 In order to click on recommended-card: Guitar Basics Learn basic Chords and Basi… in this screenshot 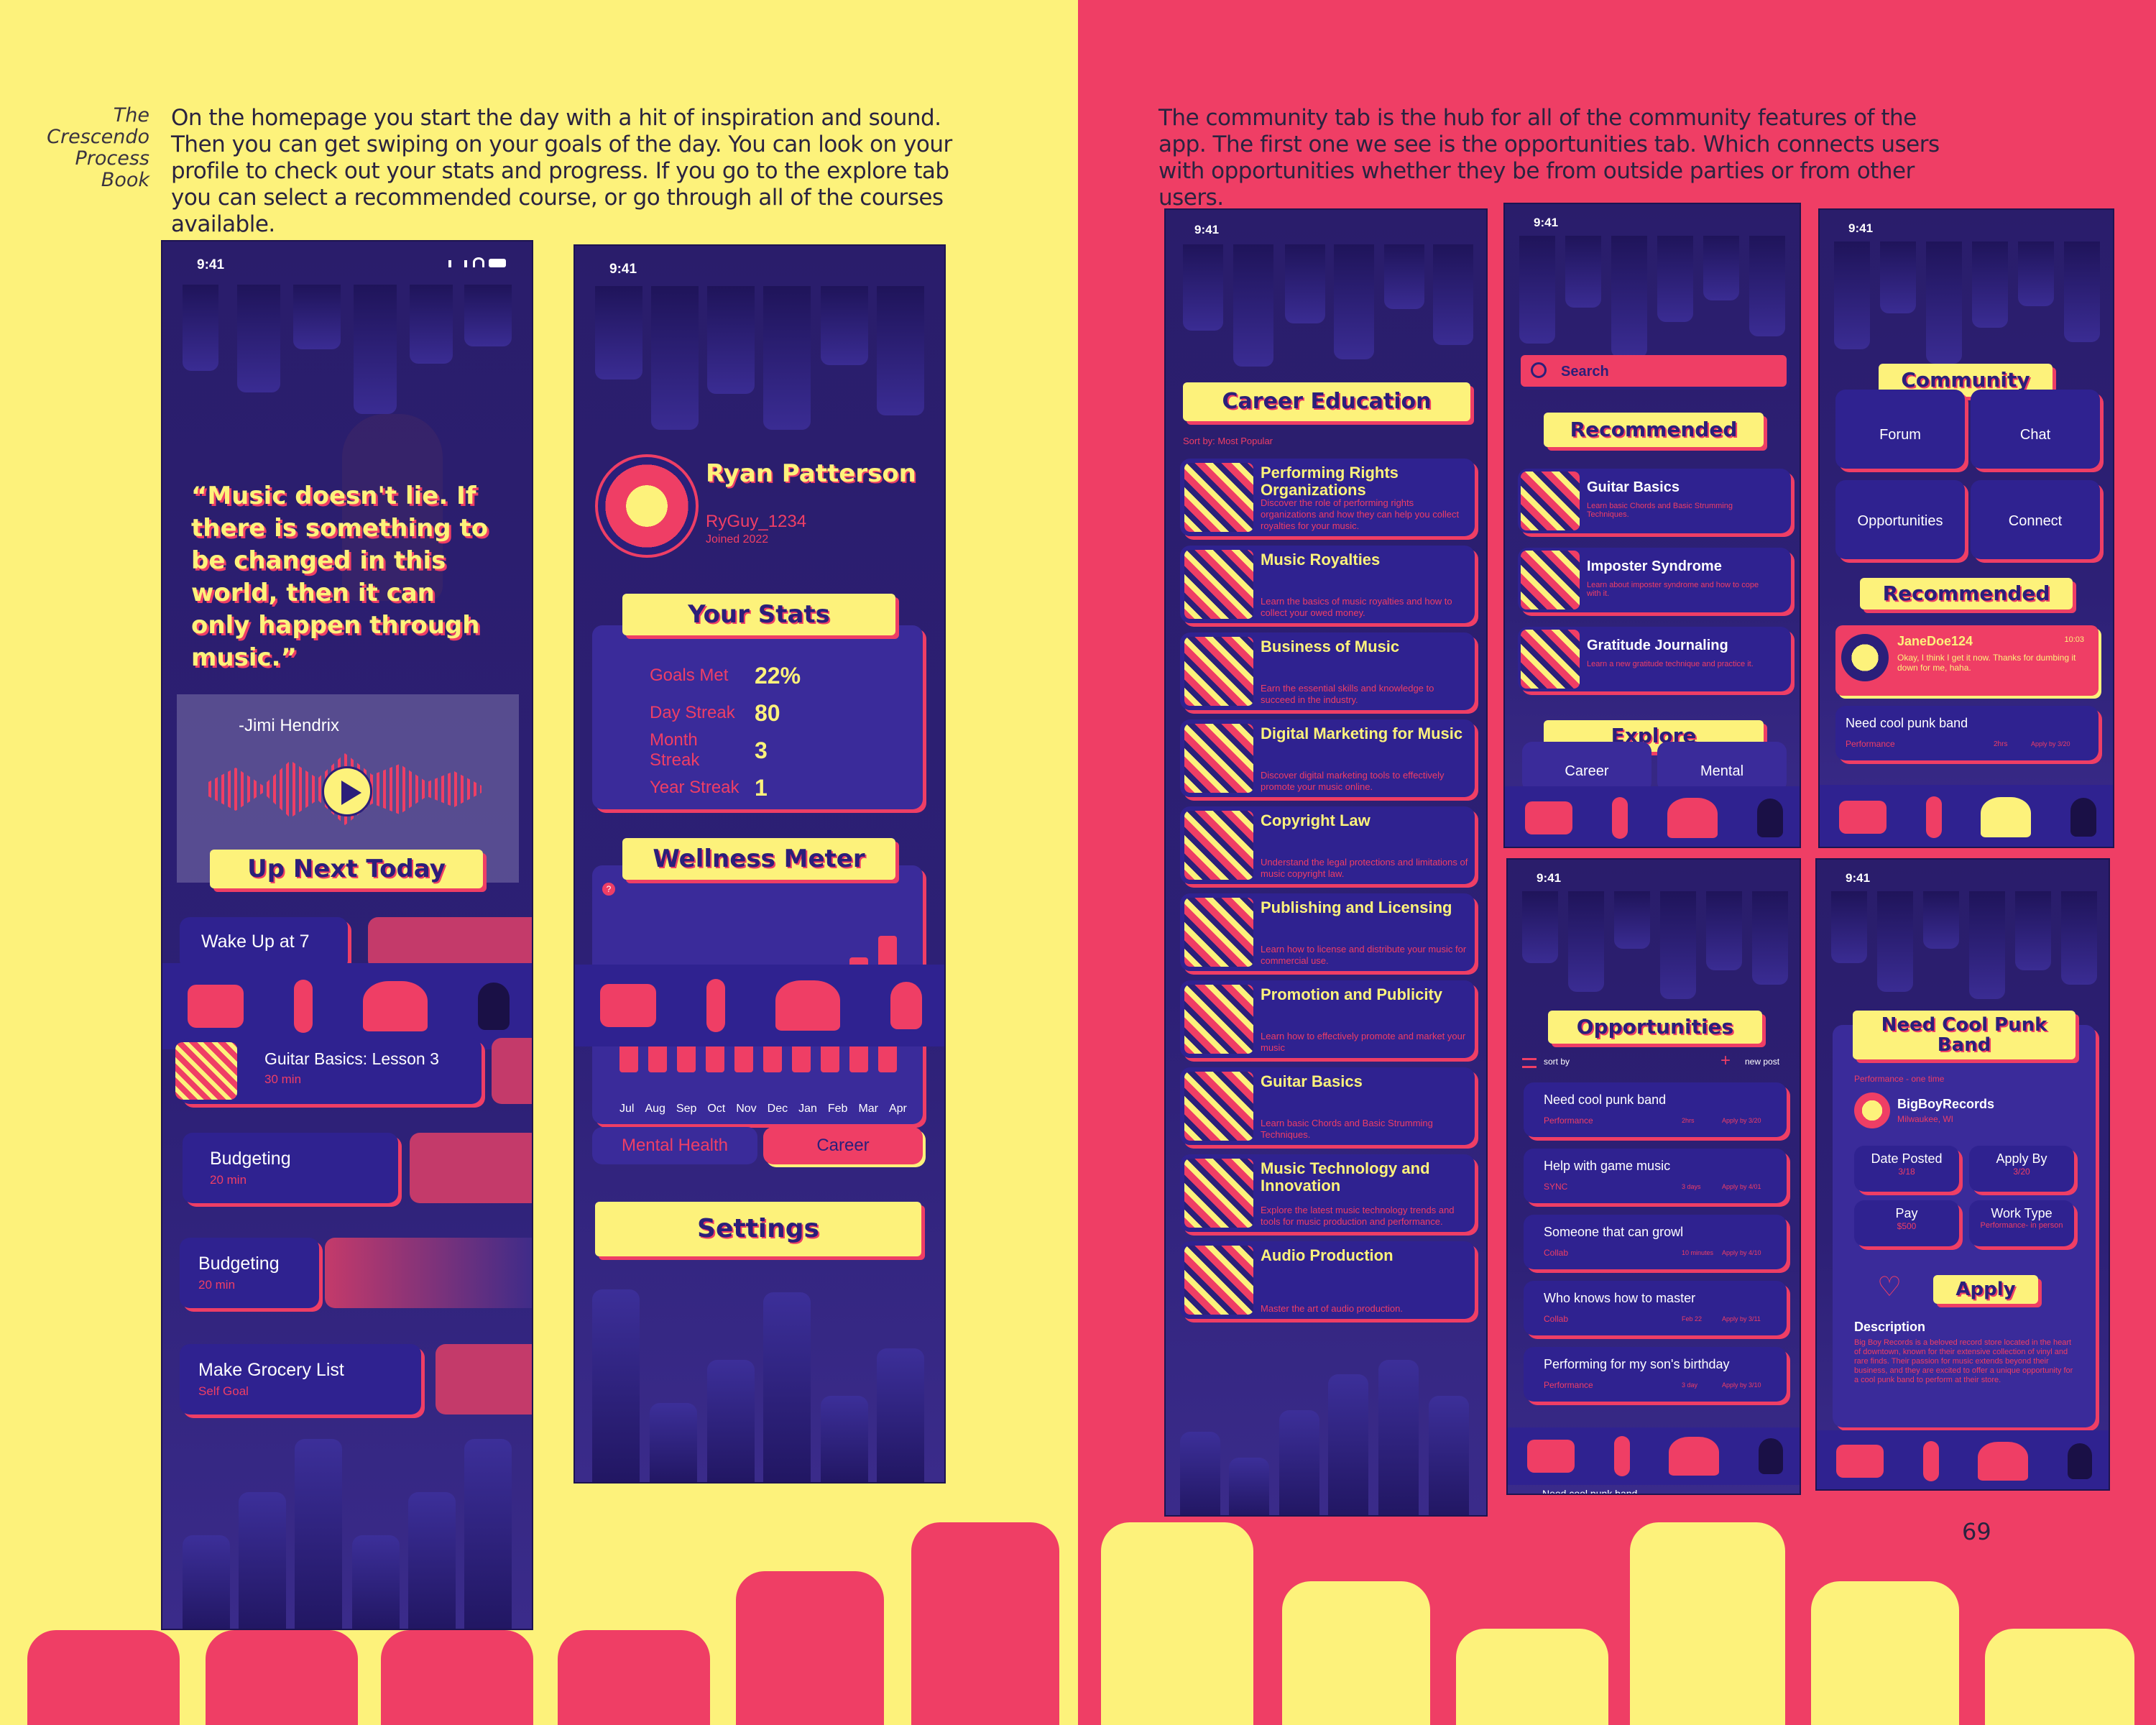, I will do `click(1654, 501)`.